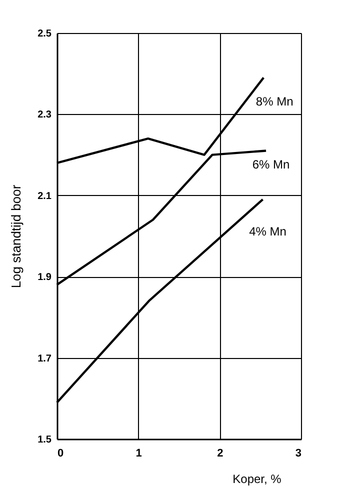  Describe the element at coordinates (45, 358) in the screenshot. I see `y-tick-label: 1.7` at that location.